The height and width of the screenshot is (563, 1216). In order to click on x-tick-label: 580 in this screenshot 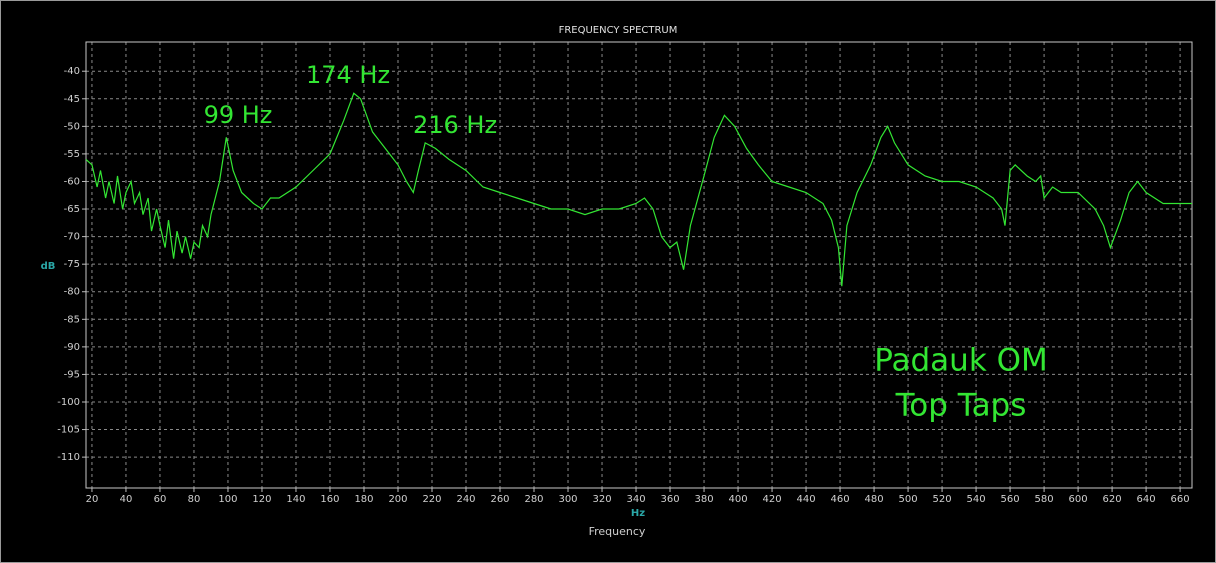, I will do `click(1044, 499)`.